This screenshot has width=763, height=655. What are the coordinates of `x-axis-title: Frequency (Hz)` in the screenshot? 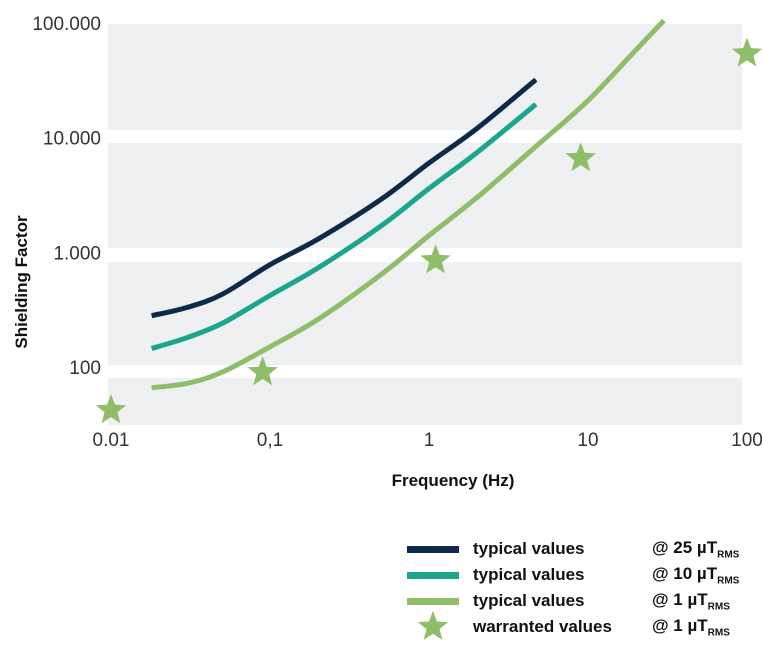 It's located at (453, 480).